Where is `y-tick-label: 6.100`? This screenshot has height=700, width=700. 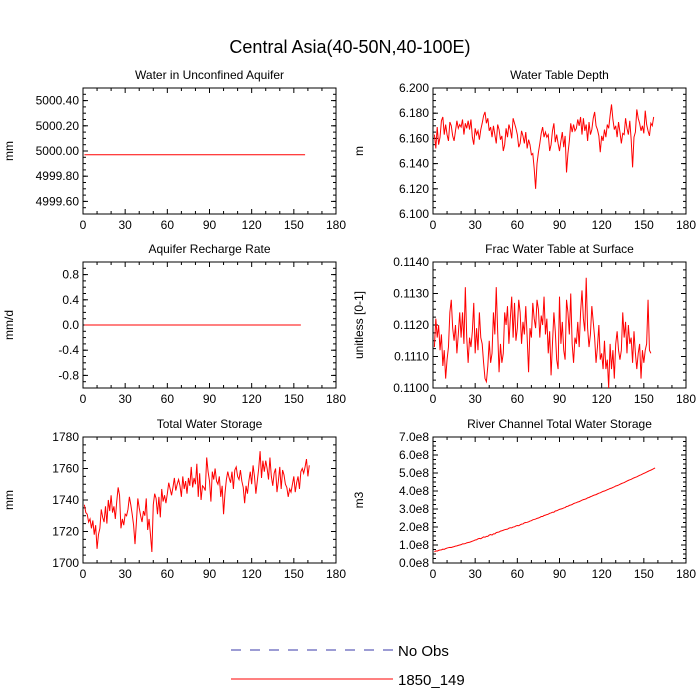
y-tick-label: 6.100 is located at coordinates (414, 214).